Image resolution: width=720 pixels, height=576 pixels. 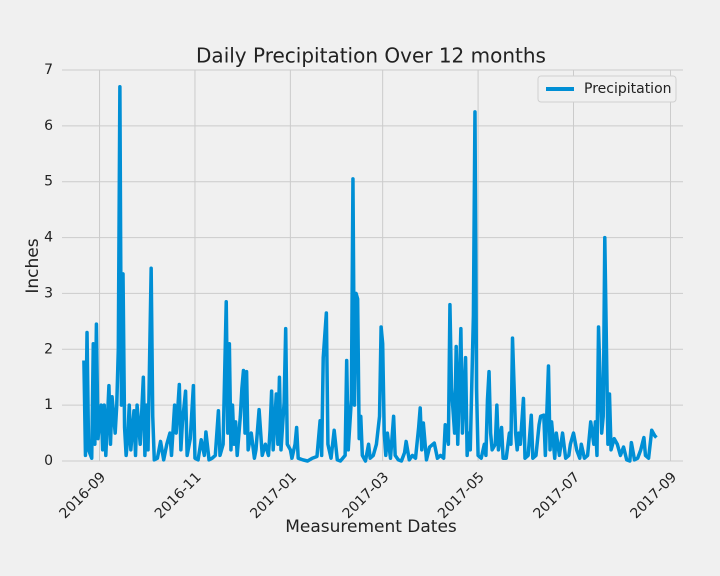 What do you see at coordinates (366, 495) in the screenshot?
I see `x-tick-label: 2017-03` at bounding box center [366, 495].